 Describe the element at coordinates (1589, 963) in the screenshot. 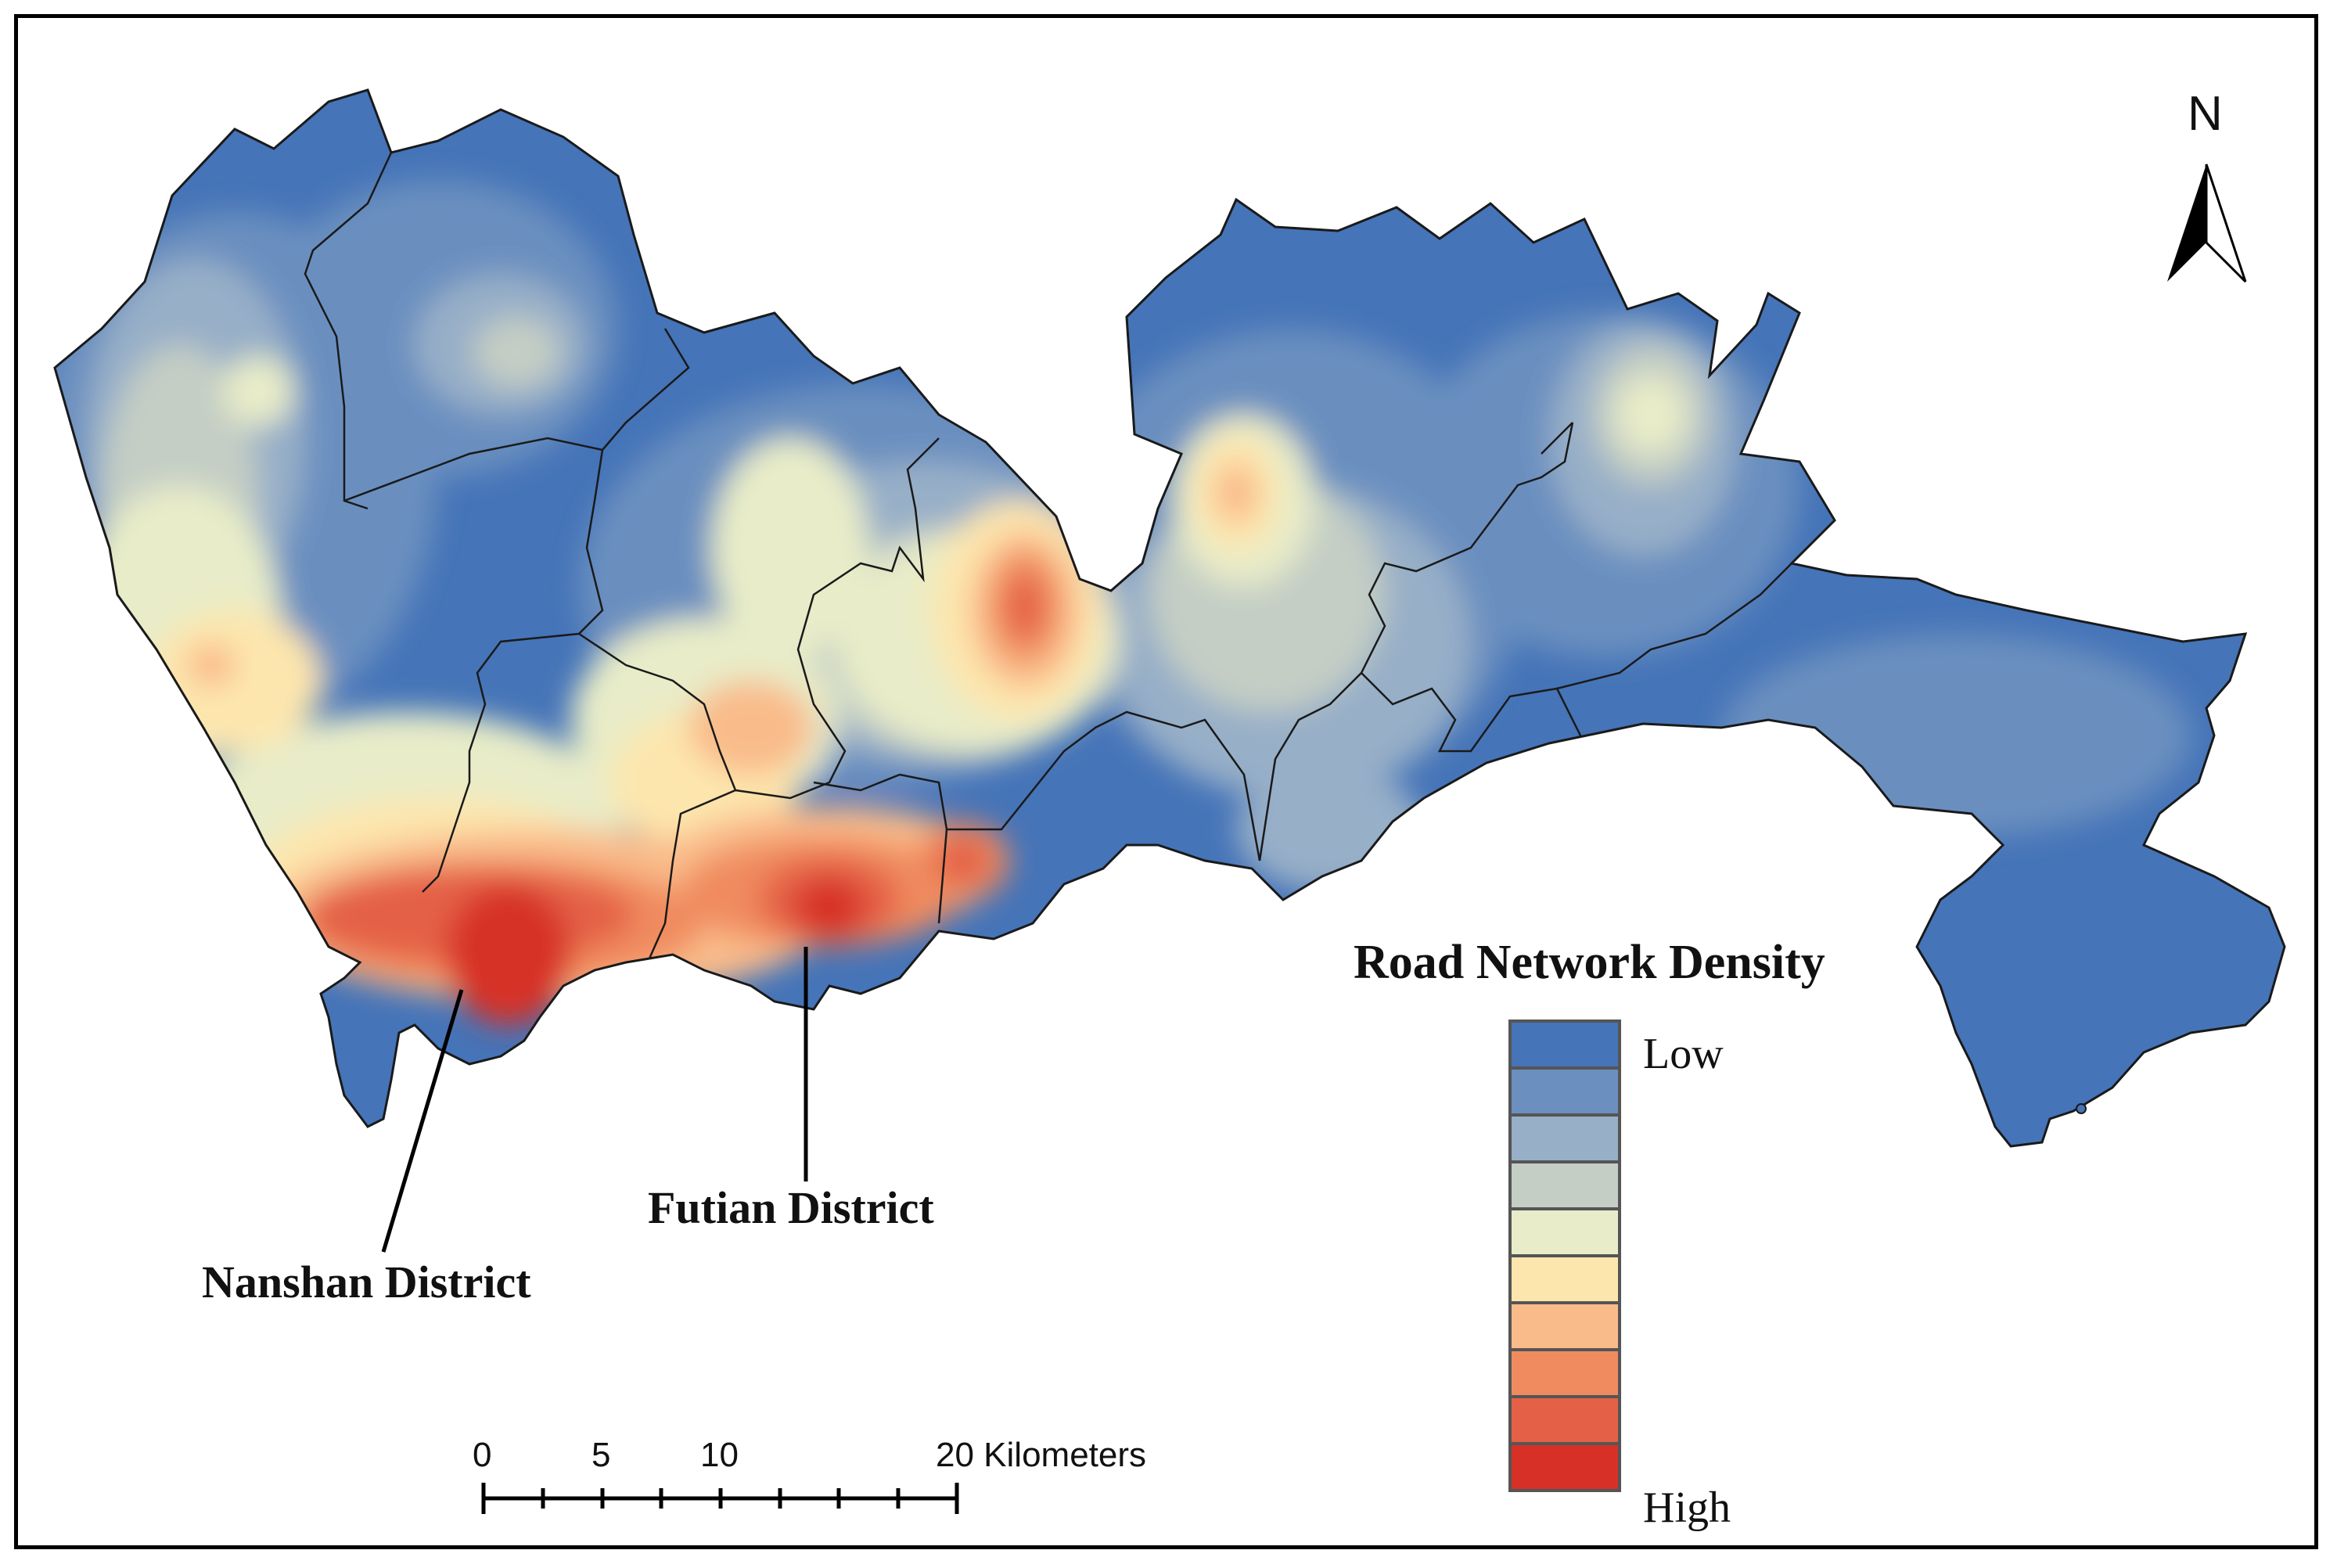

I see `legend-title: Road Network Density` at that location.